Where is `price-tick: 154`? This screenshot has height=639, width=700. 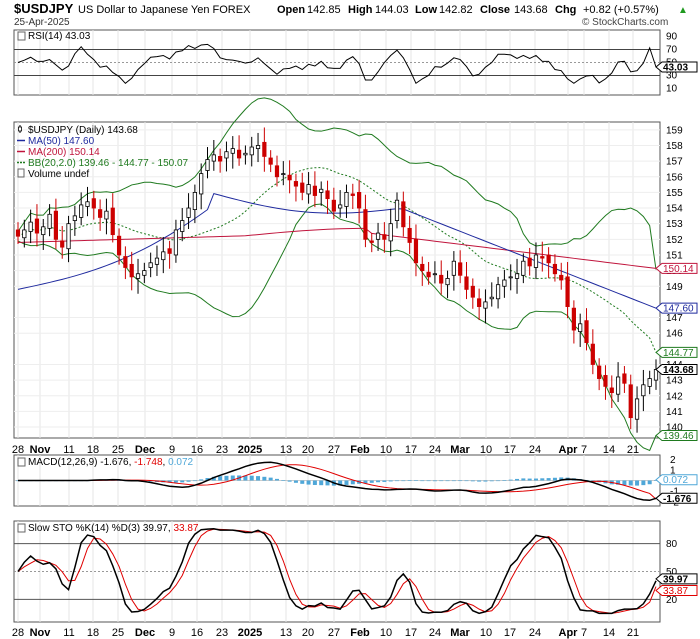 price-tick: 154 is located at coordinates (674, 209).